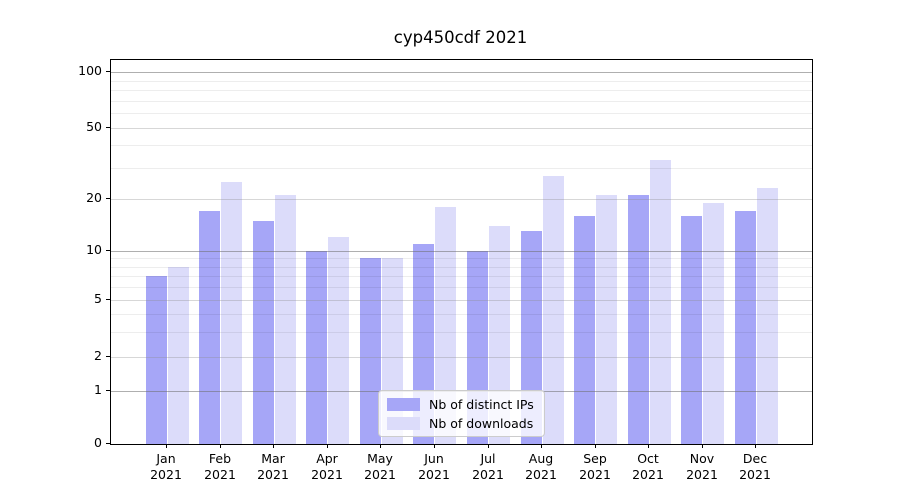 The width and height of the screenshot is (900, 500). What do you see at coordinates (166, 466) in the screenshot?
I see `x-tick-label-jan: Jan 2021` at bounding box center [166, 466].